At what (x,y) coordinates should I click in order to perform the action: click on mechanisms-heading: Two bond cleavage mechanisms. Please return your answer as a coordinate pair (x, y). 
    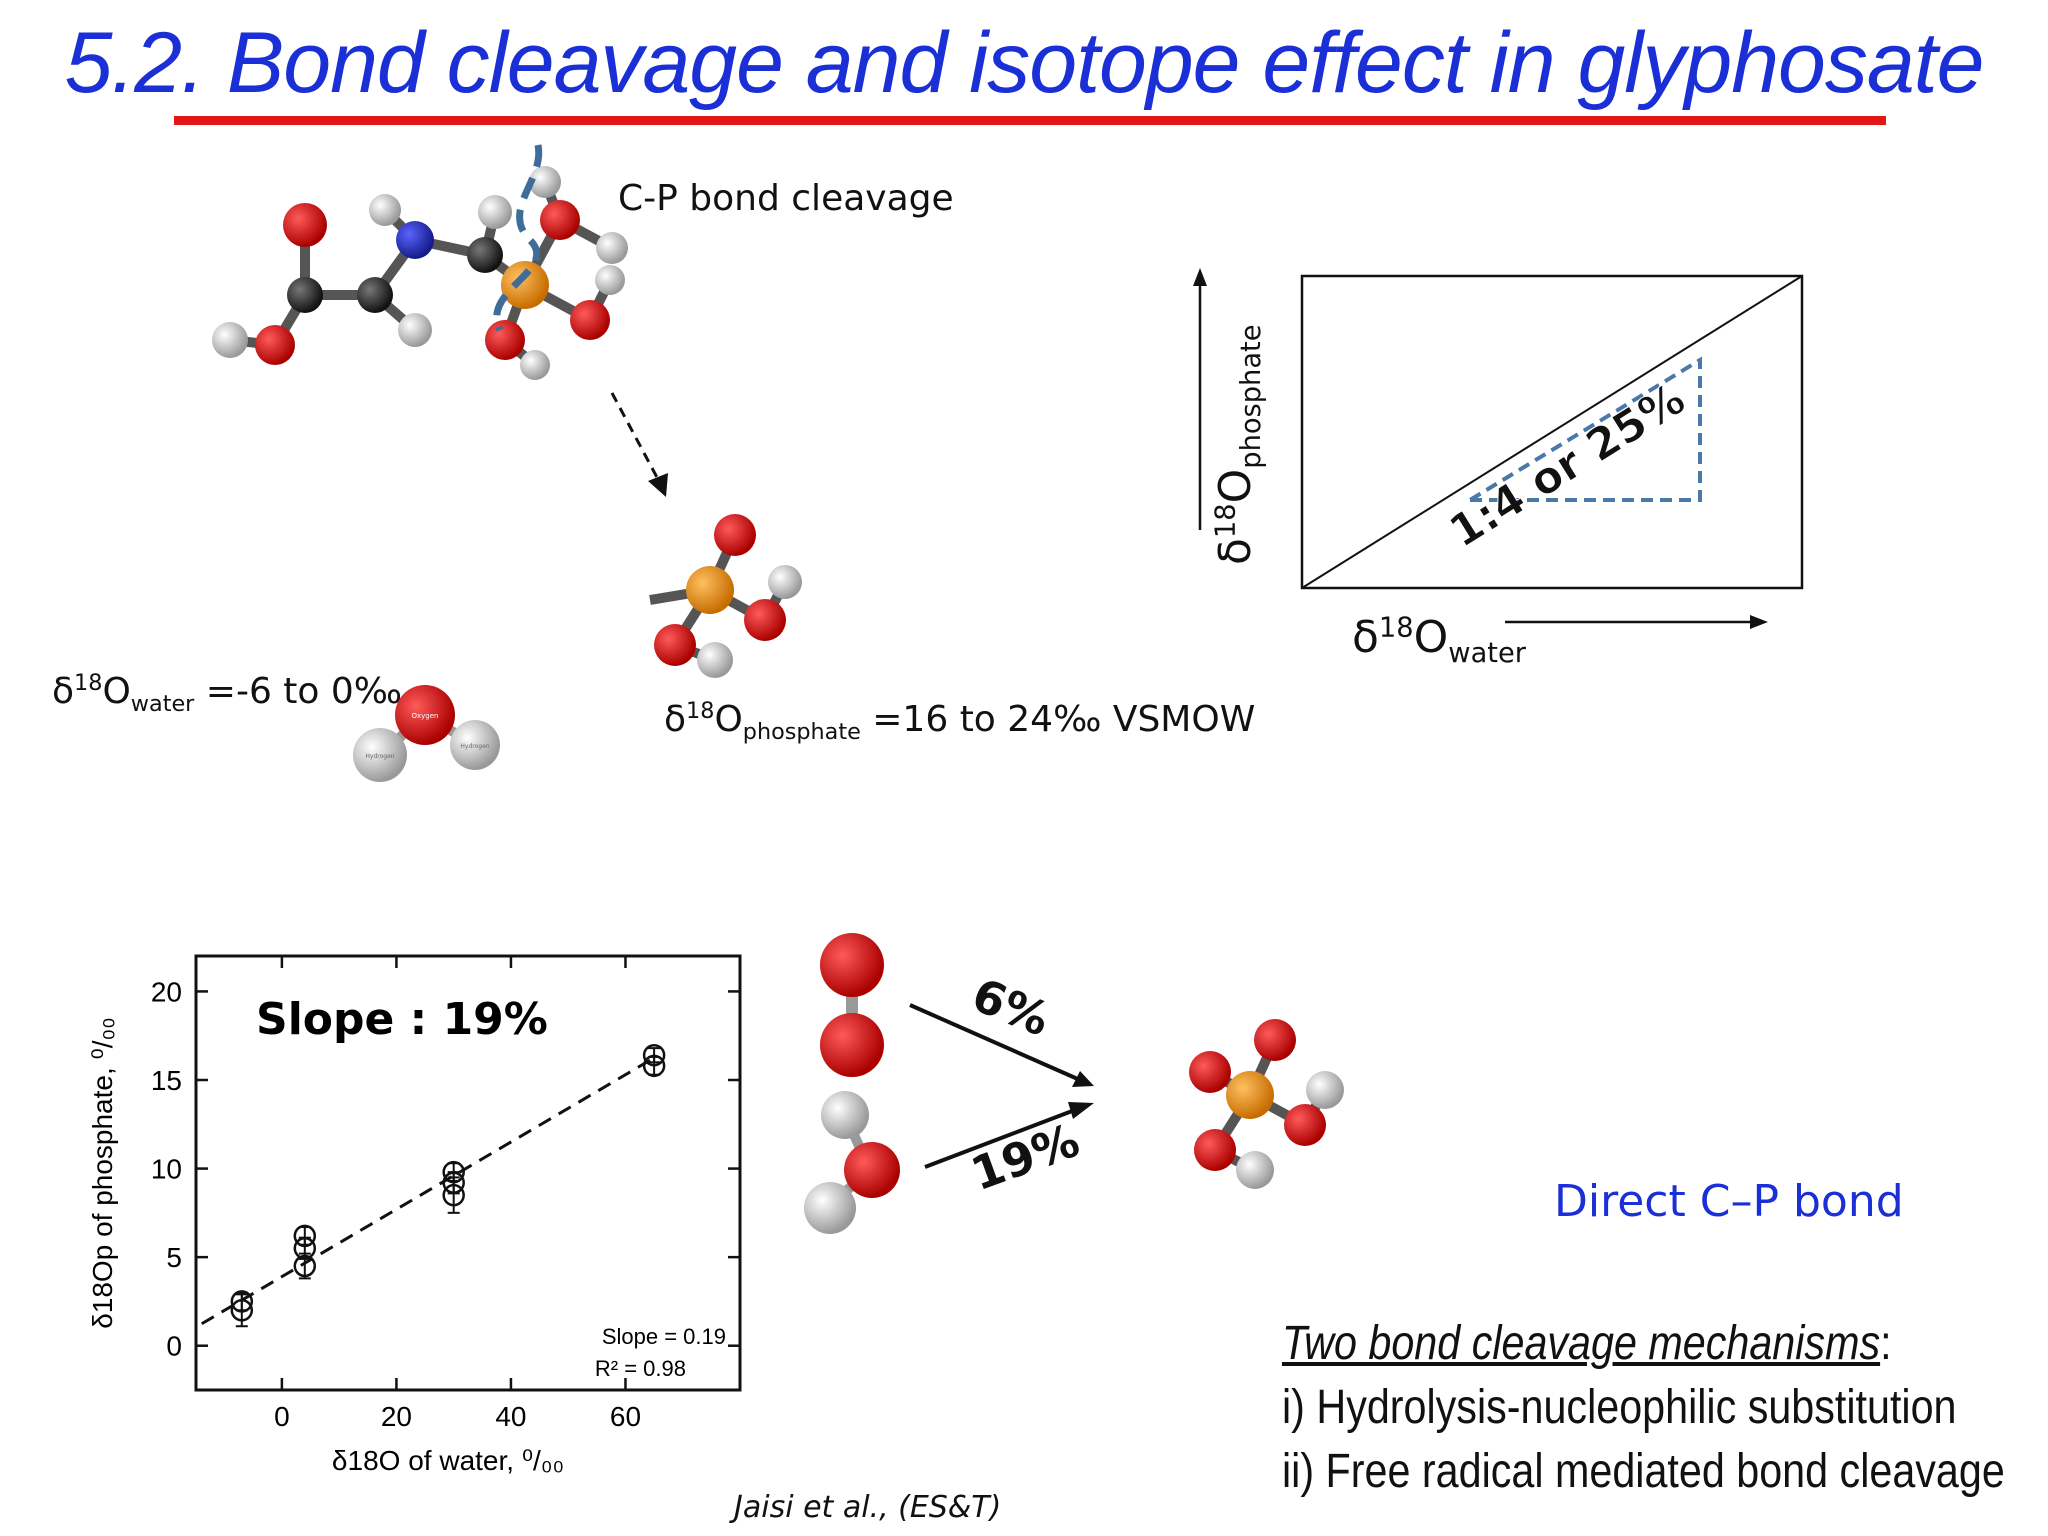
    Looking at the image, I should click on (1581, 1343).